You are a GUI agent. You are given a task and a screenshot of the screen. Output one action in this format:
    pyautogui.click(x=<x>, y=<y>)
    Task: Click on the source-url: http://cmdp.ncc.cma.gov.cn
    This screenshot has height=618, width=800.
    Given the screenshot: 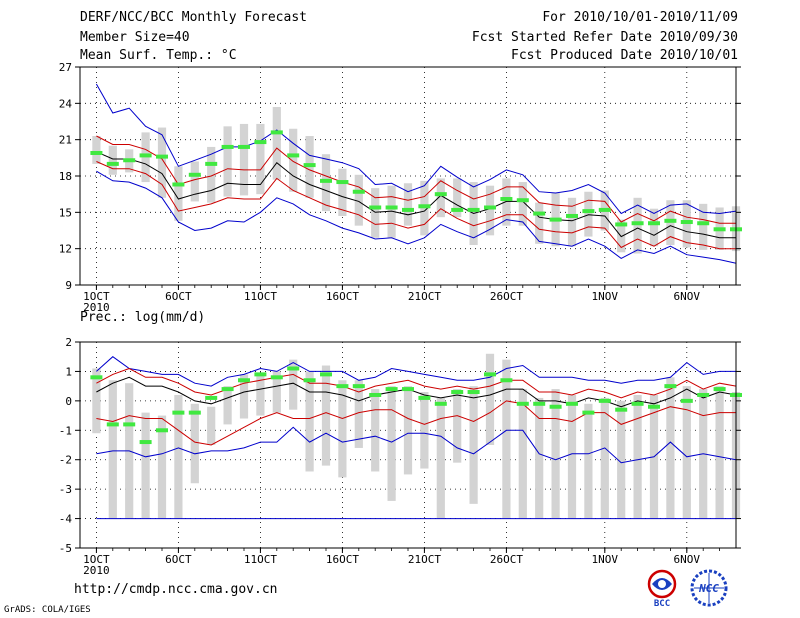 What is the action you would take?
    pyautogui.click(x=176, y=589)
    